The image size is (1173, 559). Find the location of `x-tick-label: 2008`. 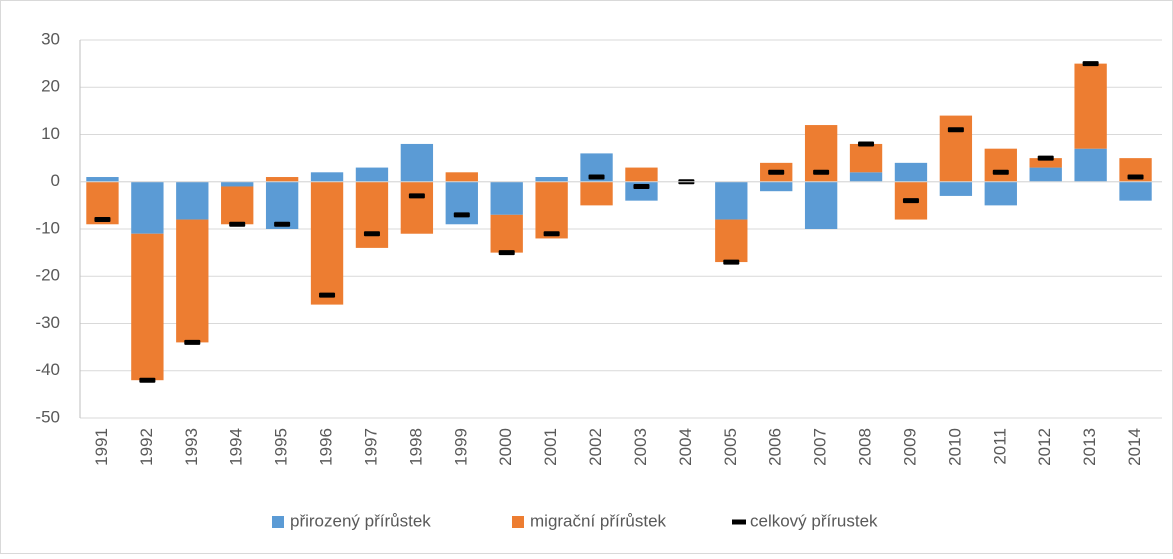

x-tick-label: 2008 is located at coordinates (865, 447).